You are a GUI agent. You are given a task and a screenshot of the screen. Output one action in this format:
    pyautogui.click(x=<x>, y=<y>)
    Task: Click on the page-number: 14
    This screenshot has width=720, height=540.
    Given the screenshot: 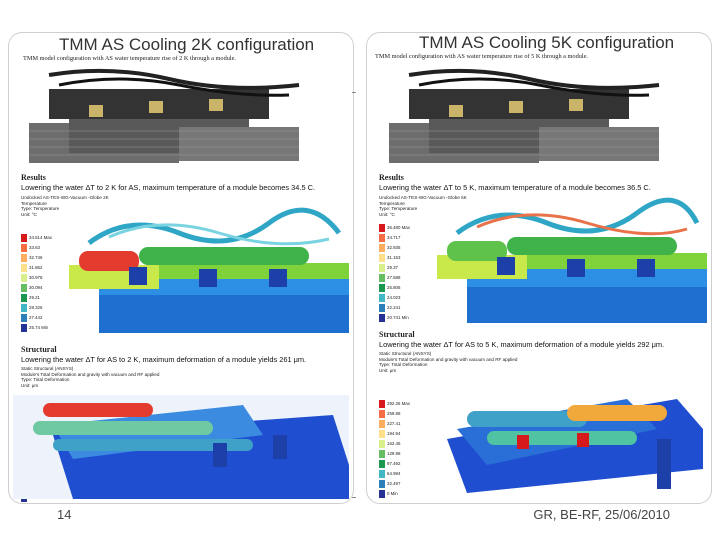 What is the action you would take?
    pyautogui.click(x=64, y=514)
    